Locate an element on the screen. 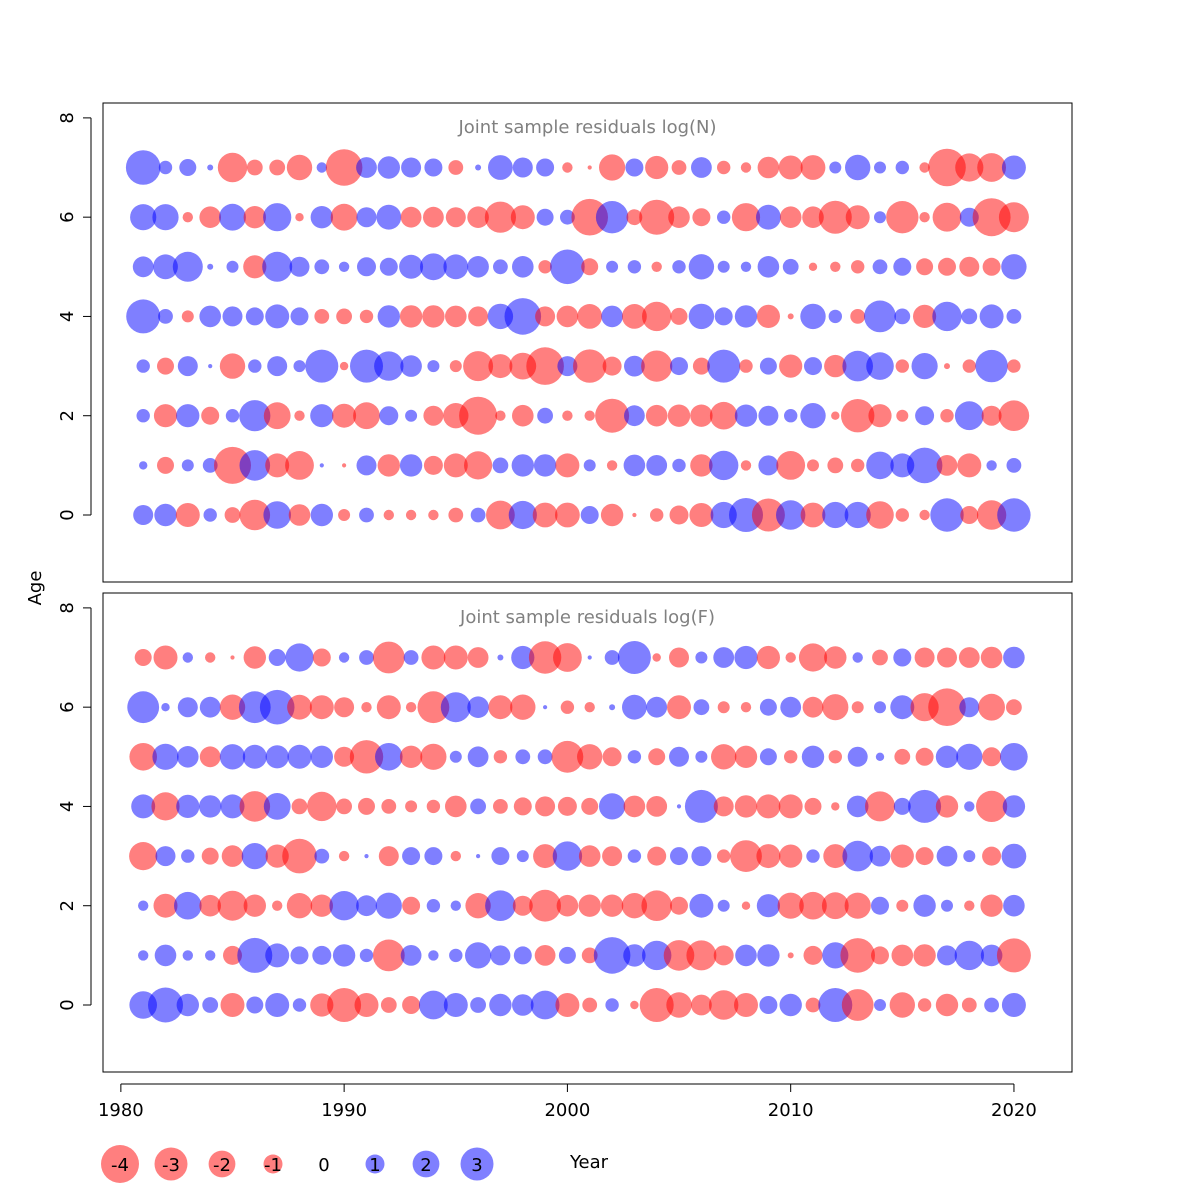 This screenshot has width=1200, height=1200. y-tick-label: 6 is located at coordinates (67, 706).